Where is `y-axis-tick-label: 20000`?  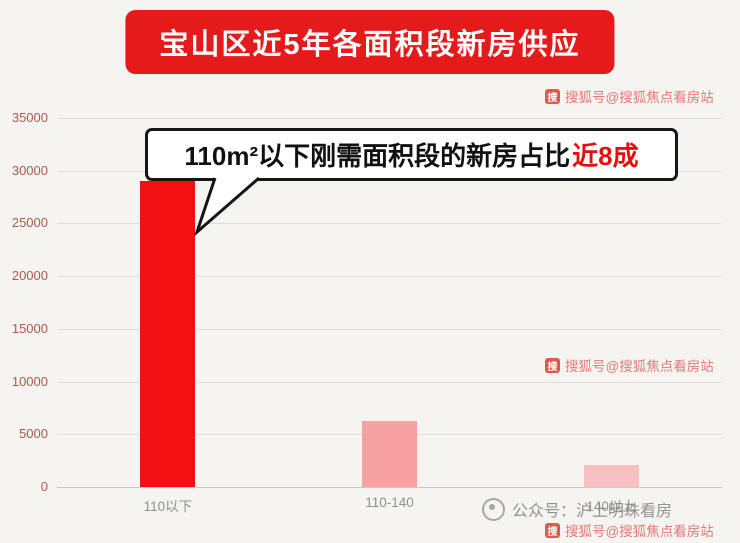 y-axis-tick-label: 20000 is located at coordinates (29, 276).